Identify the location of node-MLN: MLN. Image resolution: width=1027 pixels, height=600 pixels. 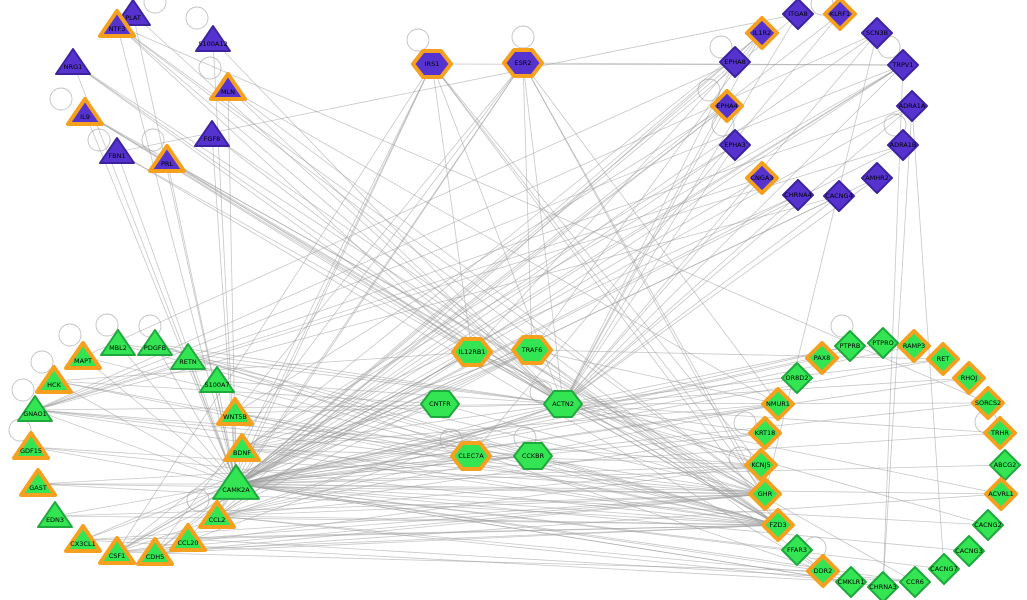
(228, 86).